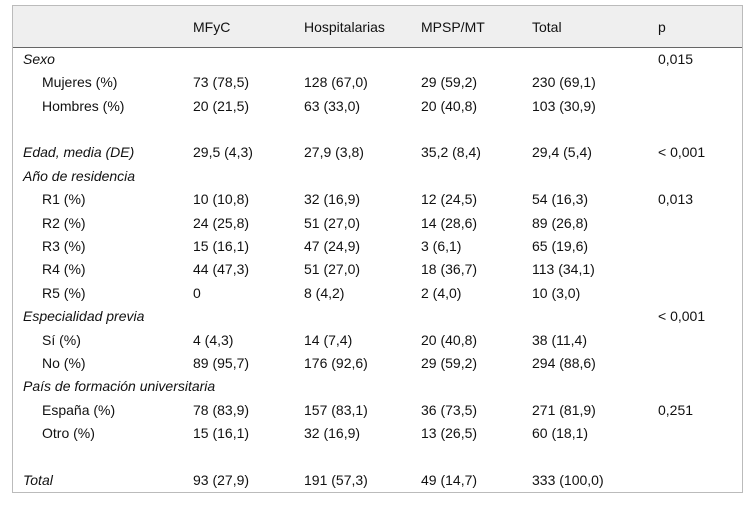  I want to click on cell-text: Especialidad previa, so click(84, 316).